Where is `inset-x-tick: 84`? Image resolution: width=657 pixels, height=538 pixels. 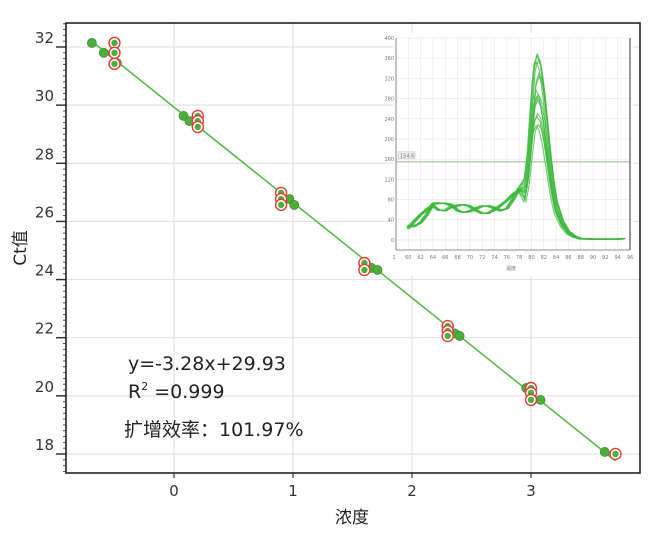
inset-x-tick: 84 is located at coordinates (556, 258).